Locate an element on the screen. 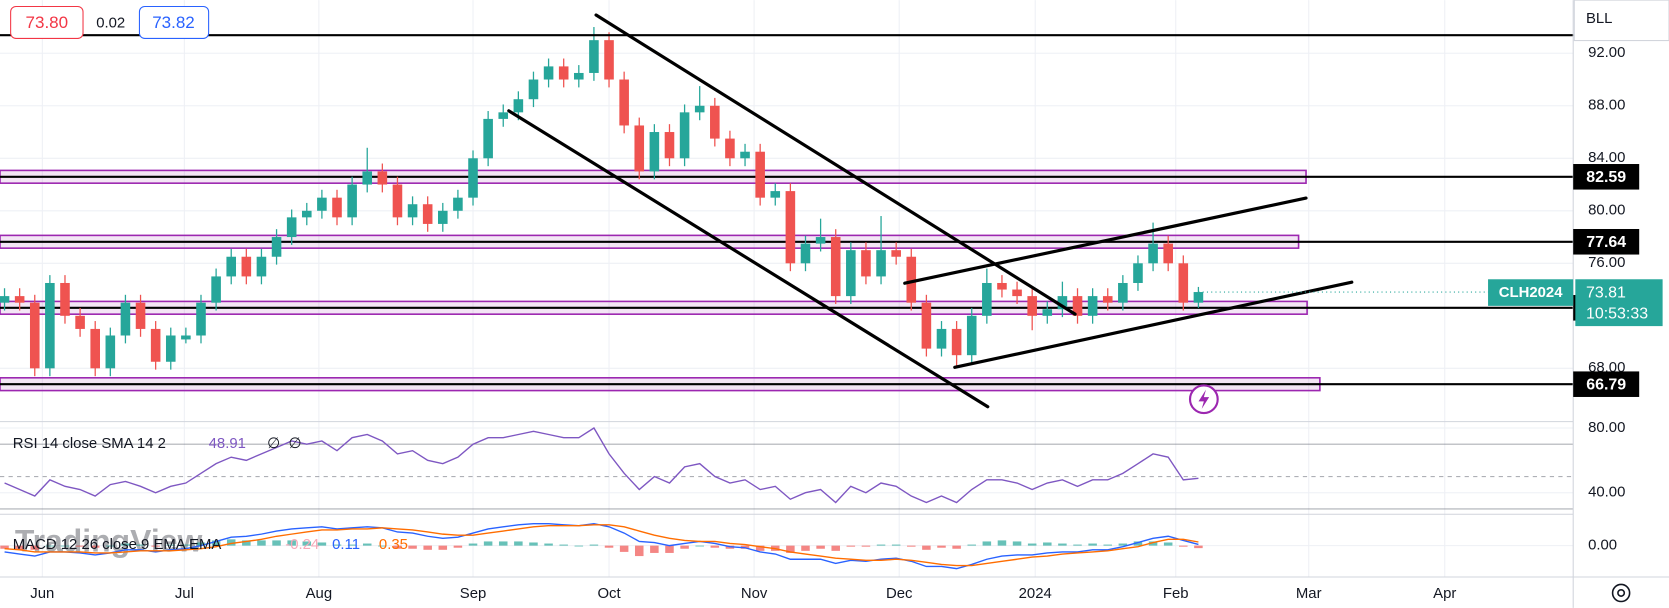 The image size is (1669, 608). signal-line is located at coordinates (601, 545).